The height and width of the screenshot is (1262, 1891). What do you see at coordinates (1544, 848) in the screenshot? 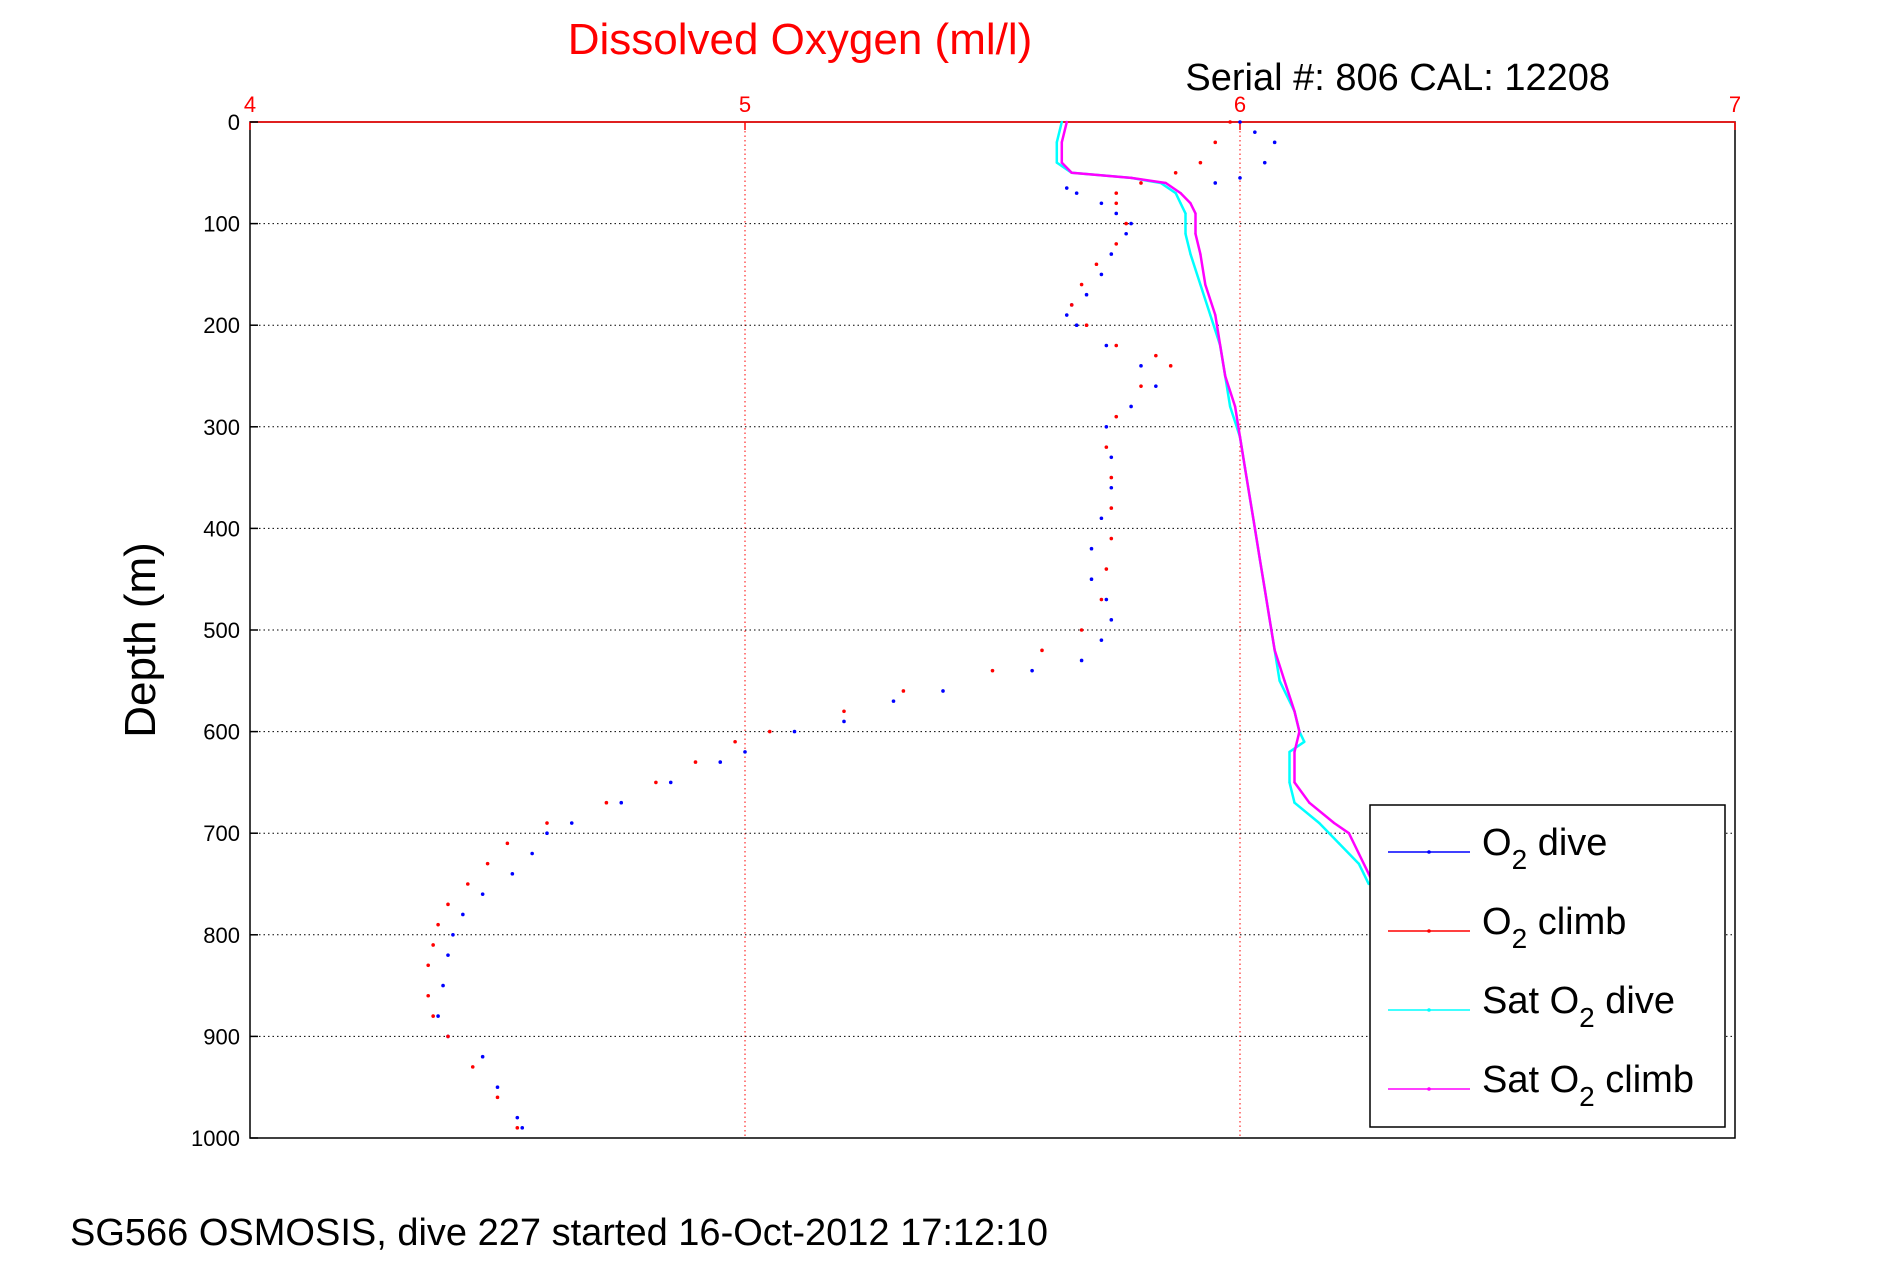
I see `legend-label: O2 dive` at bounding box center [1544, 848].